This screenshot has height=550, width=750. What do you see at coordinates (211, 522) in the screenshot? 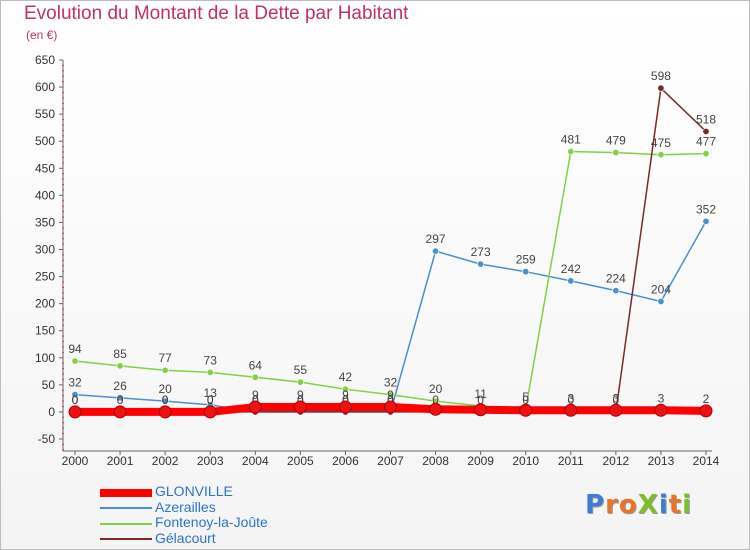
I see `legend-label: Fontenoy-la-Joûte` at bounding box center [211, 522].